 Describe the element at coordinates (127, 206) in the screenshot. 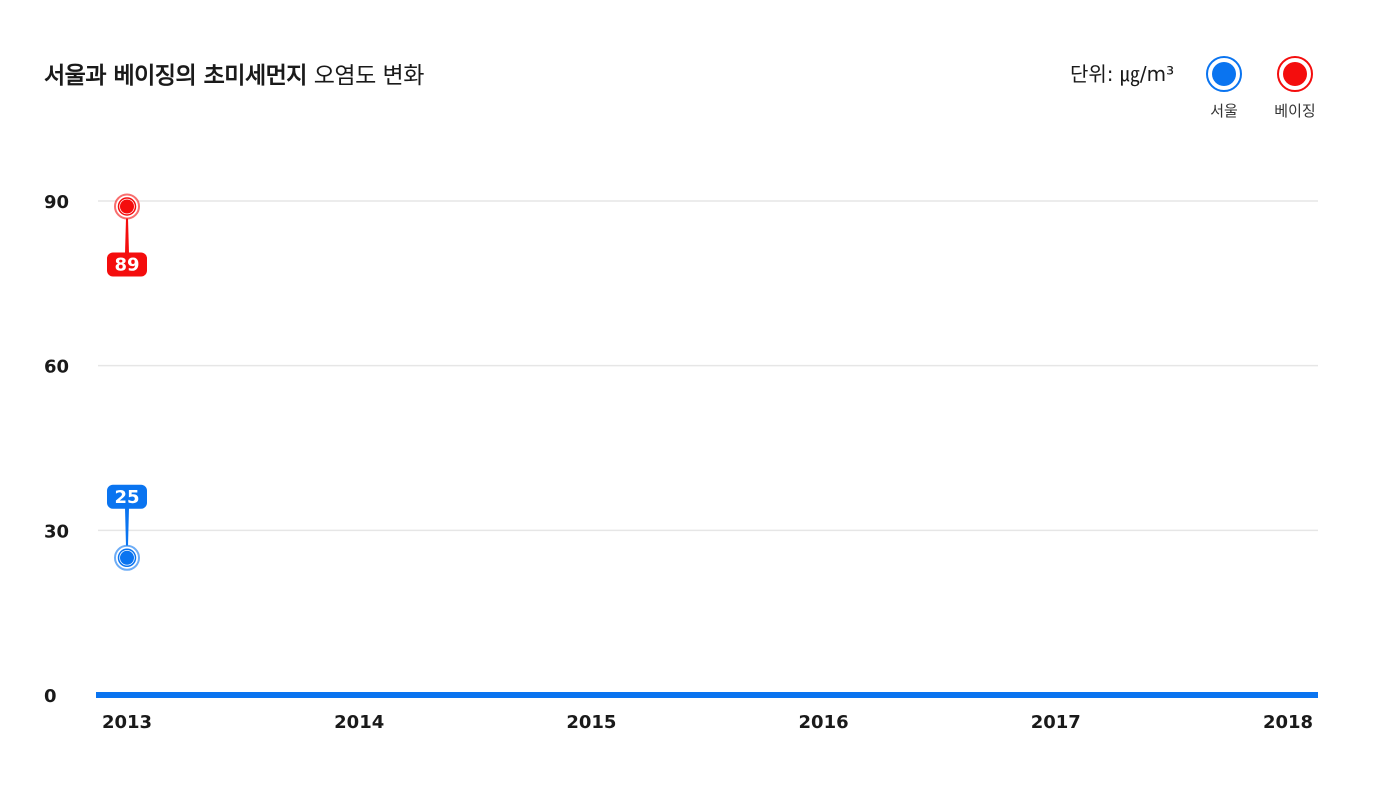

I see `data-point-베이징-2013` at that location.